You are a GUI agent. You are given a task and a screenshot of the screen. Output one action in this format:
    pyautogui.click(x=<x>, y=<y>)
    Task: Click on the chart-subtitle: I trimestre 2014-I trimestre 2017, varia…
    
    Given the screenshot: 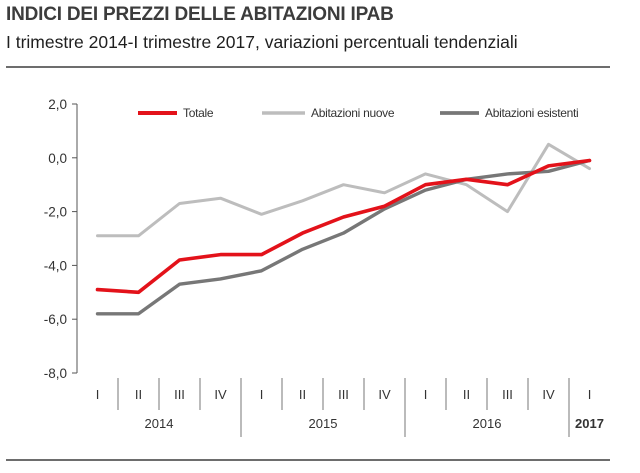 What is the action you would take?
    pyautogui.click(x=262, y=42)
    